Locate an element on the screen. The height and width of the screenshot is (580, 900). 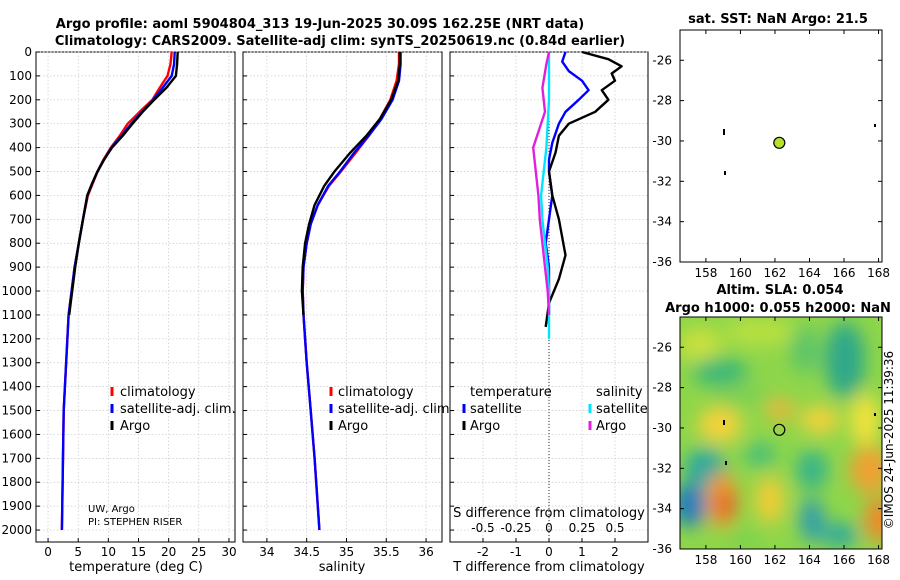
salinity-legend: climatology satellite-adj. clim. Argo is located at coordinates (391, 409).